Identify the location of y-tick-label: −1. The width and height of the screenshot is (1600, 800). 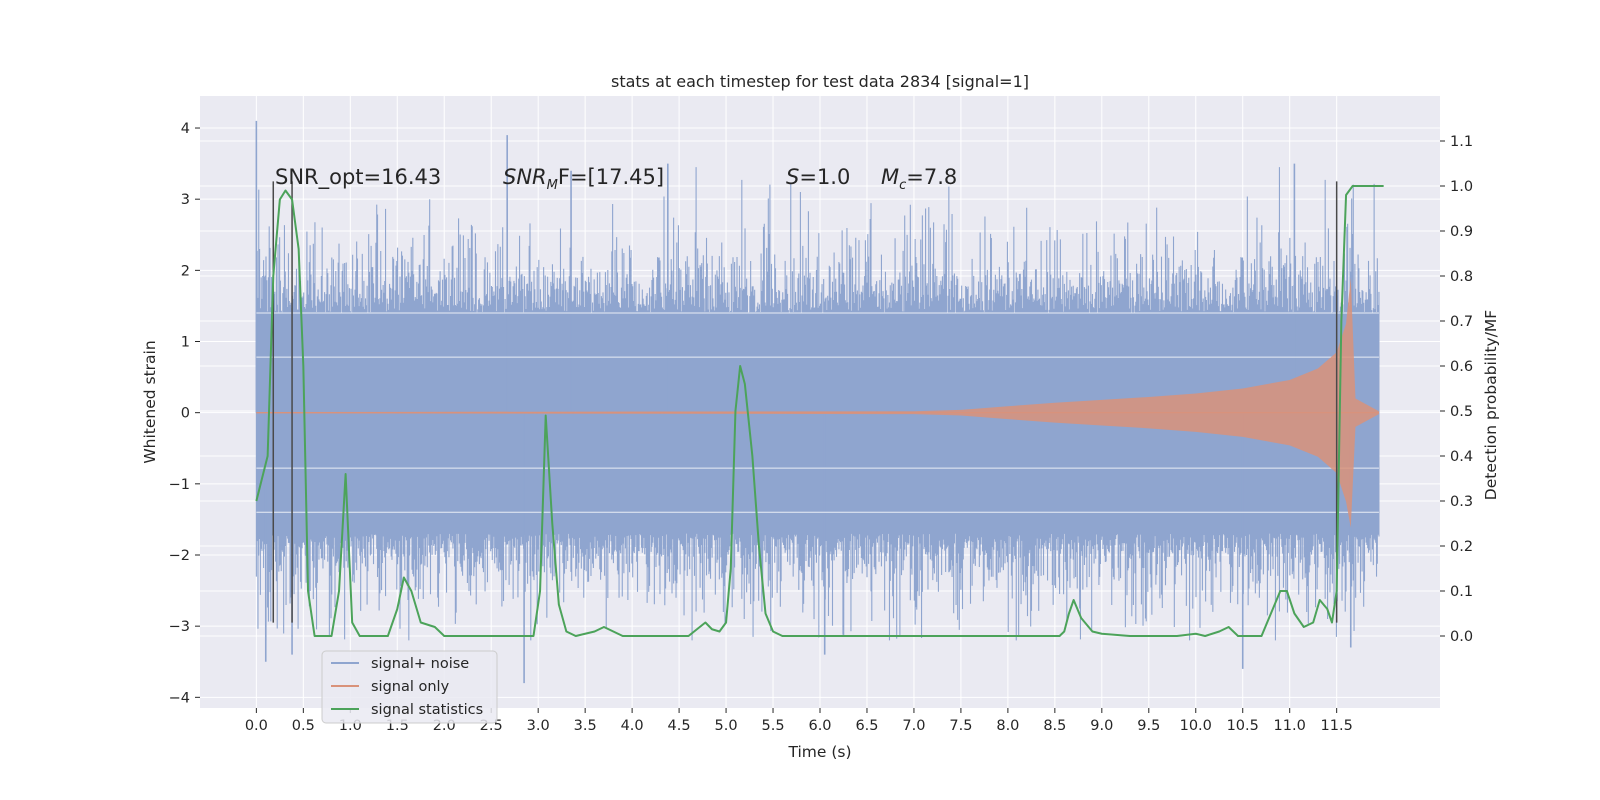
(179, 485).